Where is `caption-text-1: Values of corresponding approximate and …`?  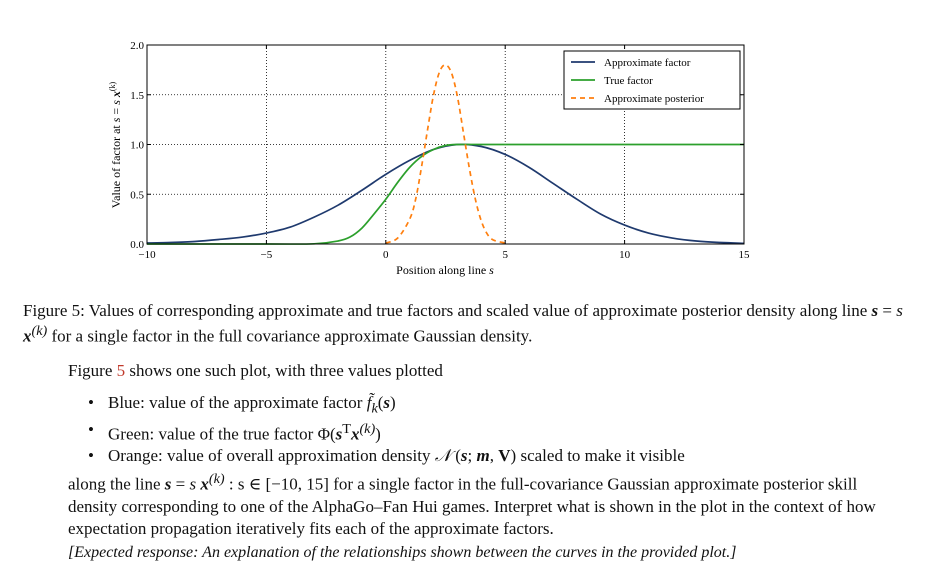 caption-text-1: Values of corresponding approximate and … is located at coordinates (478, 310).